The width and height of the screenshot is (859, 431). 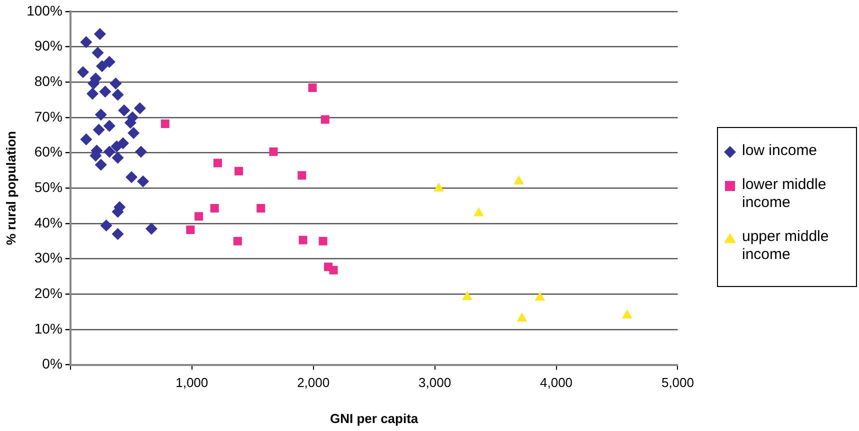 I want to click on x-tick-label: 3,000, so click(x=435, y=382).